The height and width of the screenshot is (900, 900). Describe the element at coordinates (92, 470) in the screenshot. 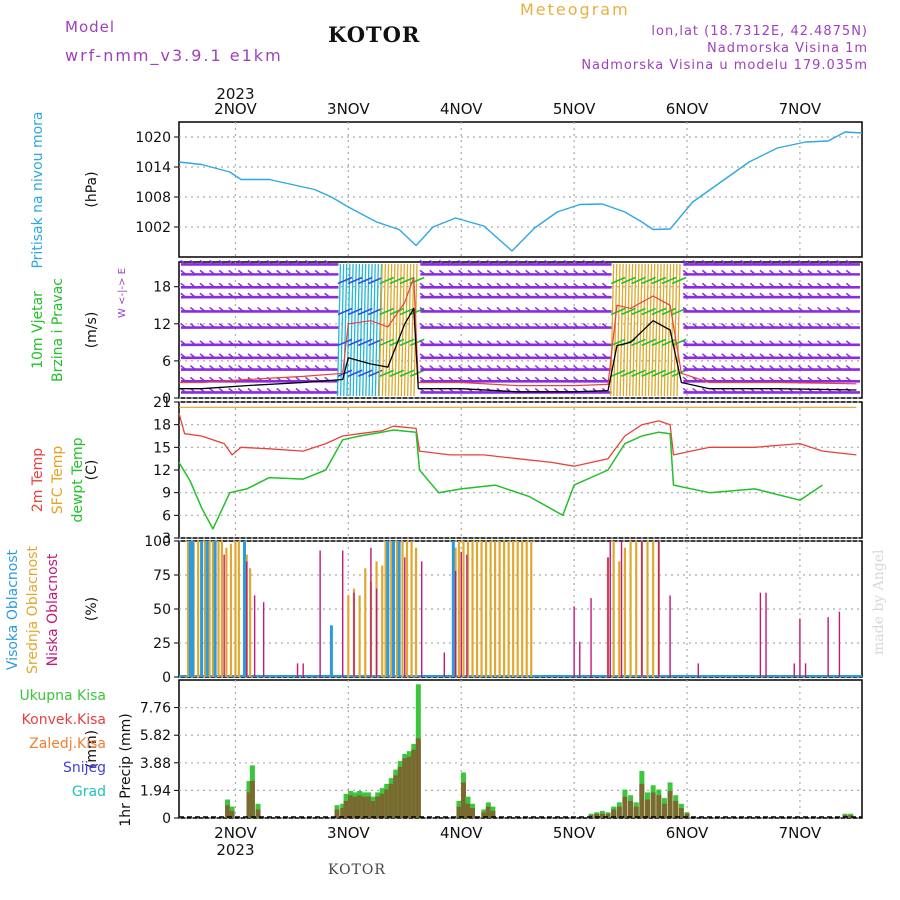

I see `temperature-unit-label: (C)` at that location.